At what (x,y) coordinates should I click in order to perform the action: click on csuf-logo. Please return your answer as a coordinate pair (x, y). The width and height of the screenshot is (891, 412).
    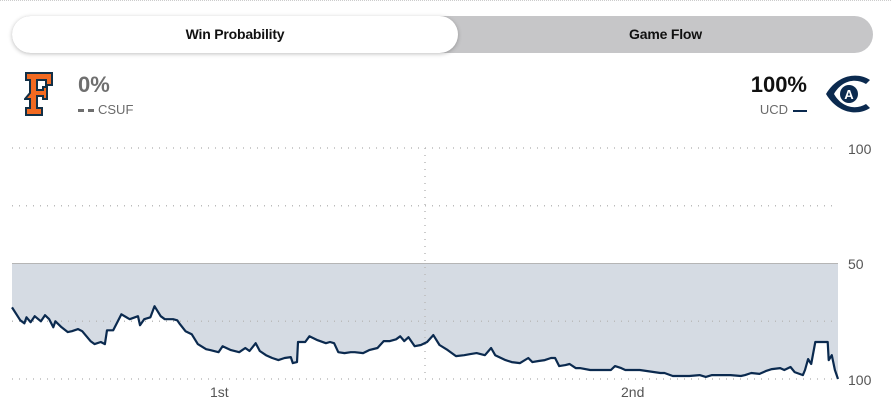
    Looking at the image, I should click on (39, 94).